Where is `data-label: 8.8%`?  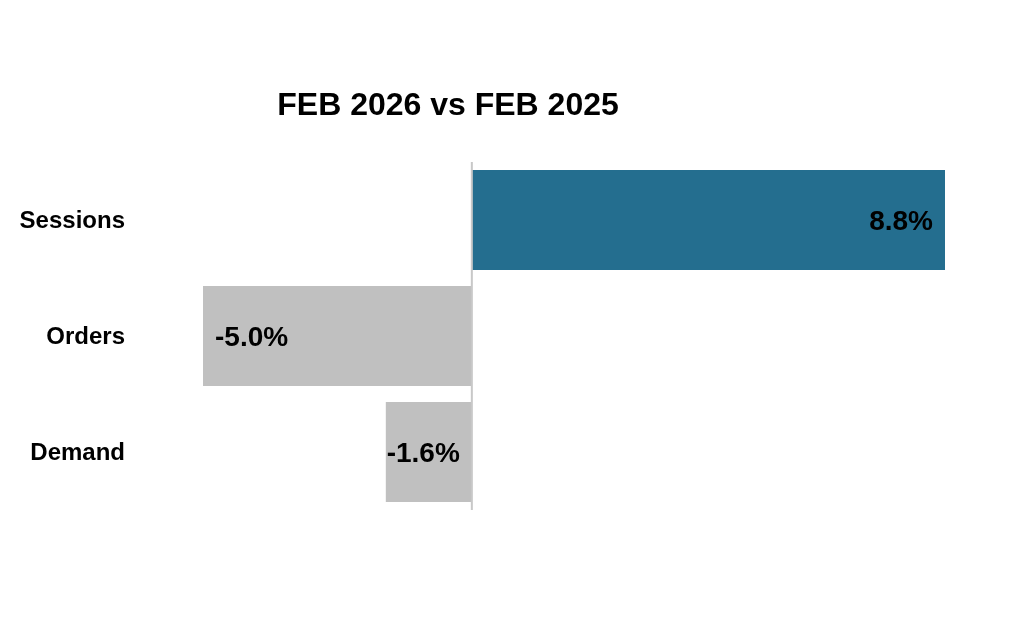
data-label: 8.8% is located at coordinates (901, 220).